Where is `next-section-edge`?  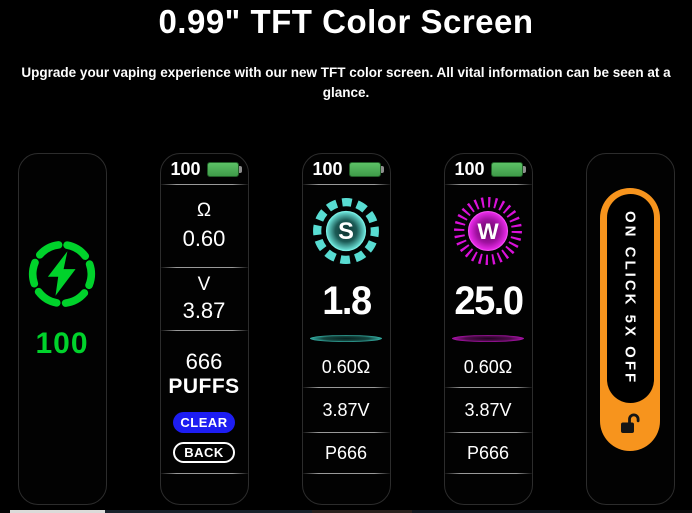 next-section-edge is located at coordinates (346, 511).